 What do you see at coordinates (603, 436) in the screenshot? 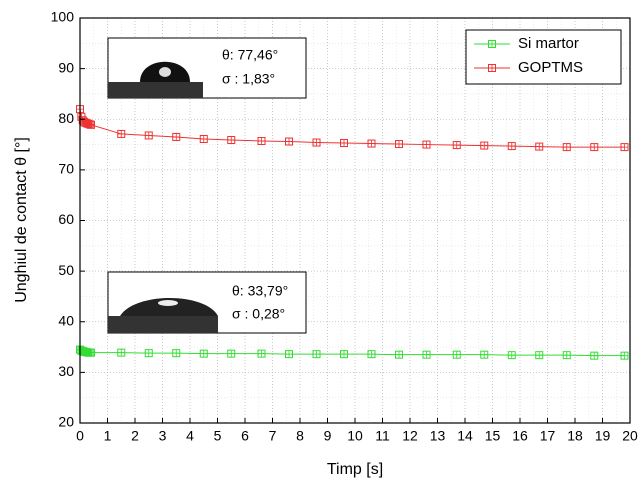
I see `x-tick-label: 19` at bounding box center [603, 436].